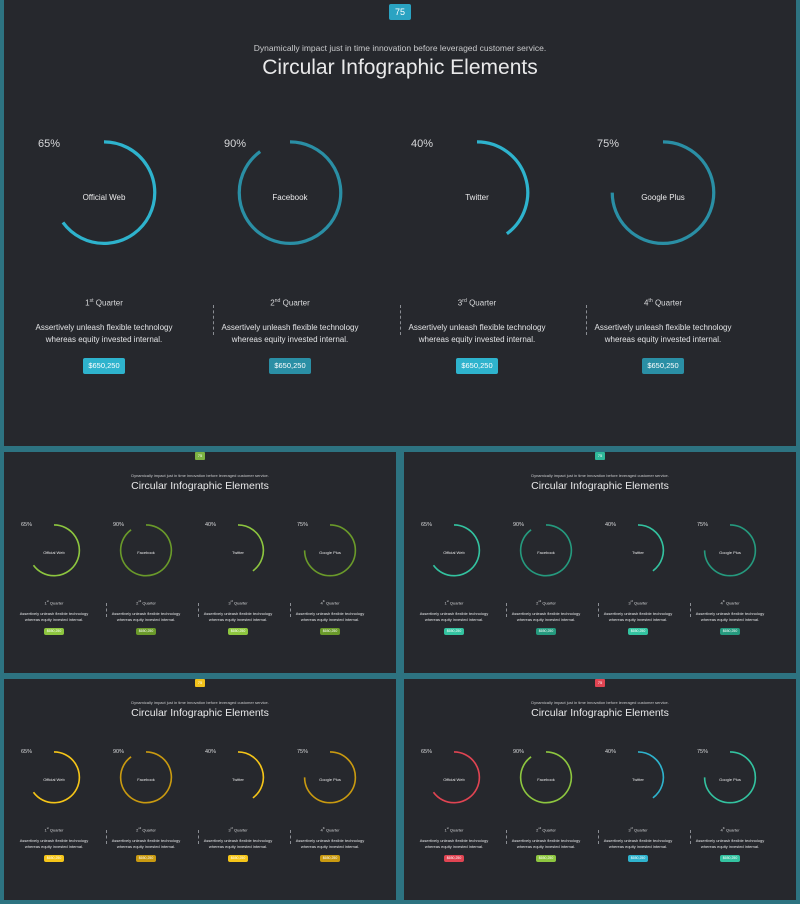  What do you see at coordinates (235, 775) in the screenshot?
I see `progress-ring: 40% Twitter` at bounding box center [235, 775].